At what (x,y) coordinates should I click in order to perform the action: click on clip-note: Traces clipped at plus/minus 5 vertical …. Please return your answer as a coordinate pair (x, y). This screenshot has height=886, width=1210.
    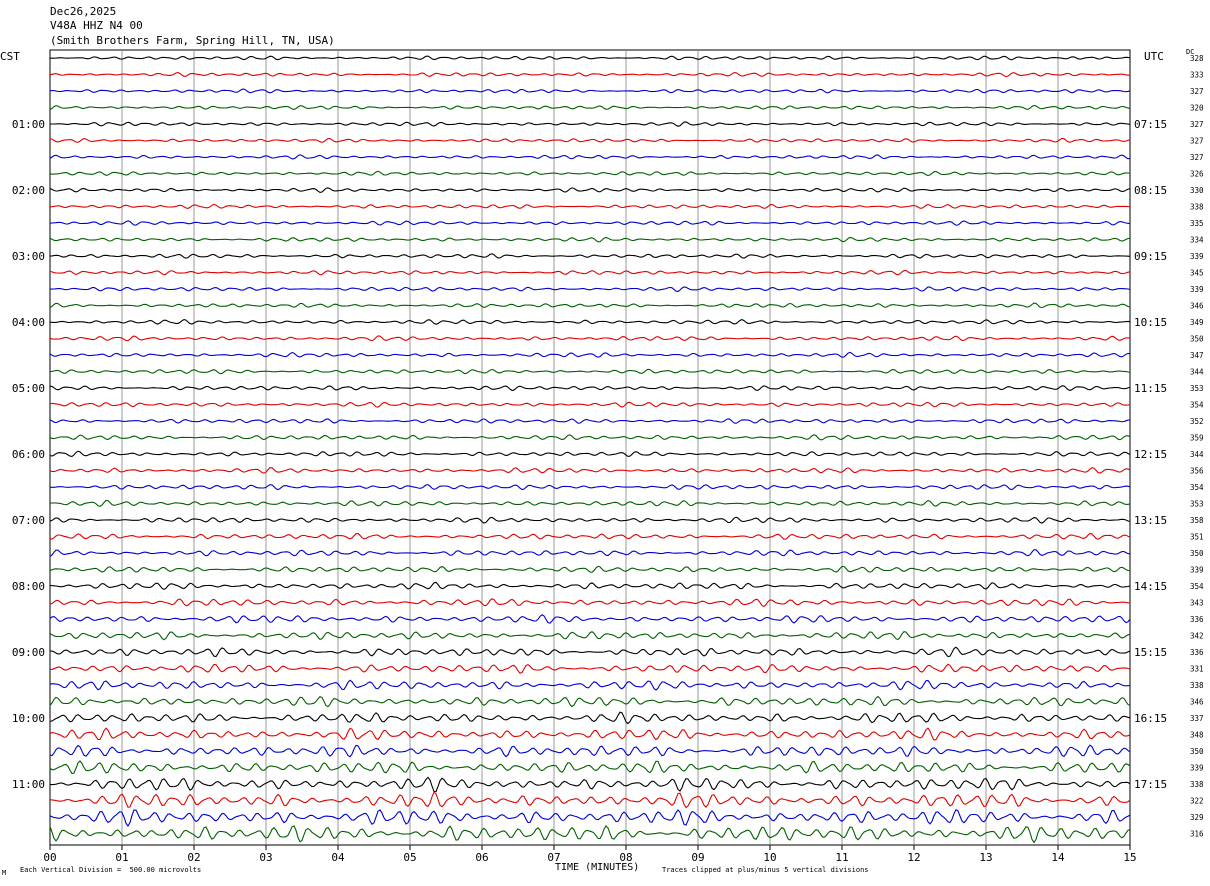
    Looking at the image, I should click on (765, 870).